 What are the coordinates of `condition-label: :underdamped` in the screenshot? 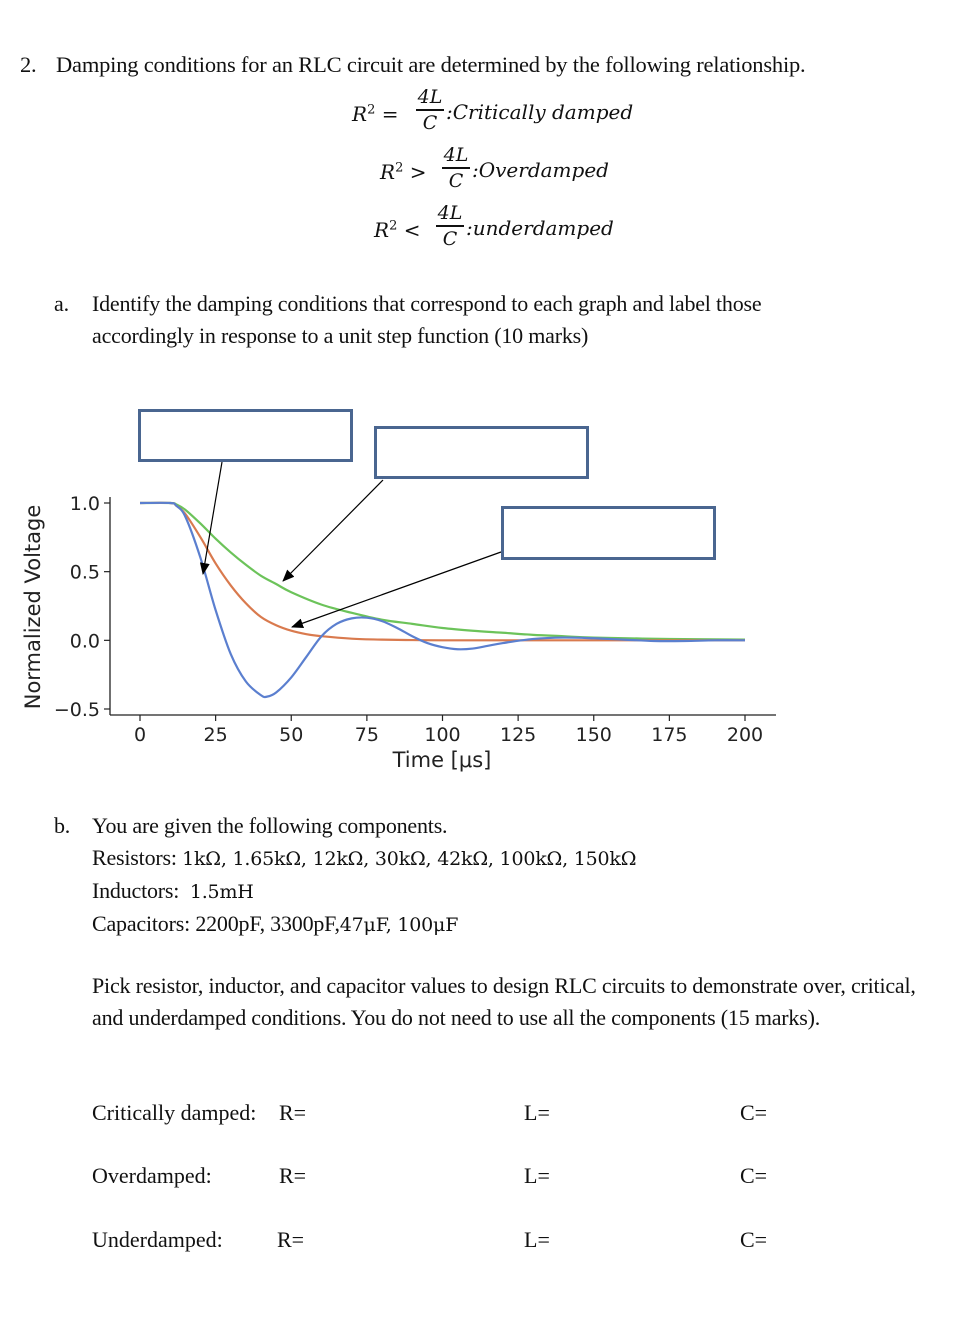 It's located at (540, 228).